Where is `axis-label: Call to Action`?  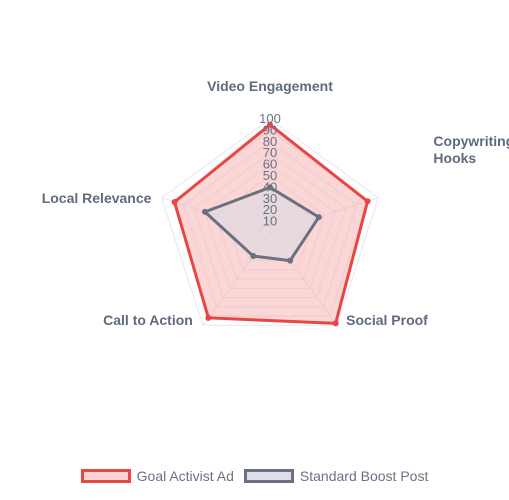
axis-label: Call to Action is located at coordinates (148, 320).